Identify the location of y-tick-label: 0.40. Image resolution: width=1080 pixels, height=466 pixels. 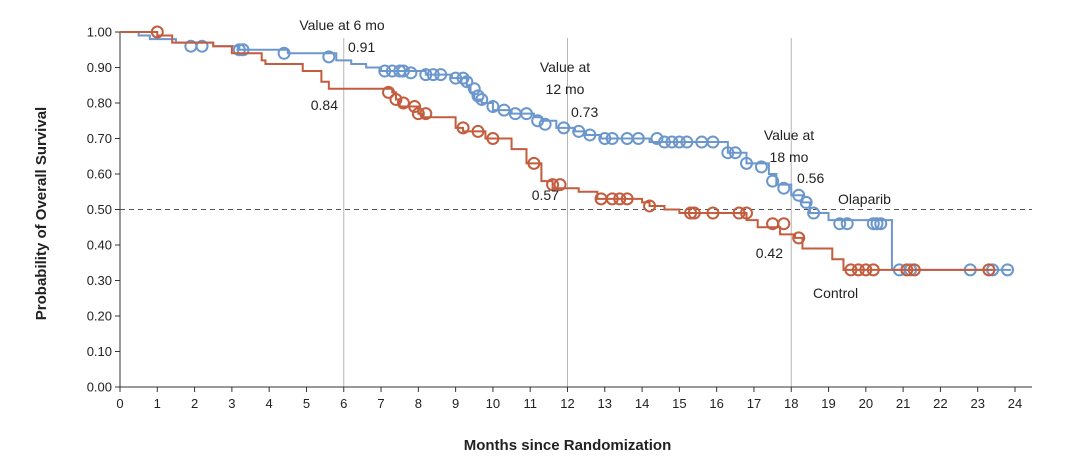
(99, 245).